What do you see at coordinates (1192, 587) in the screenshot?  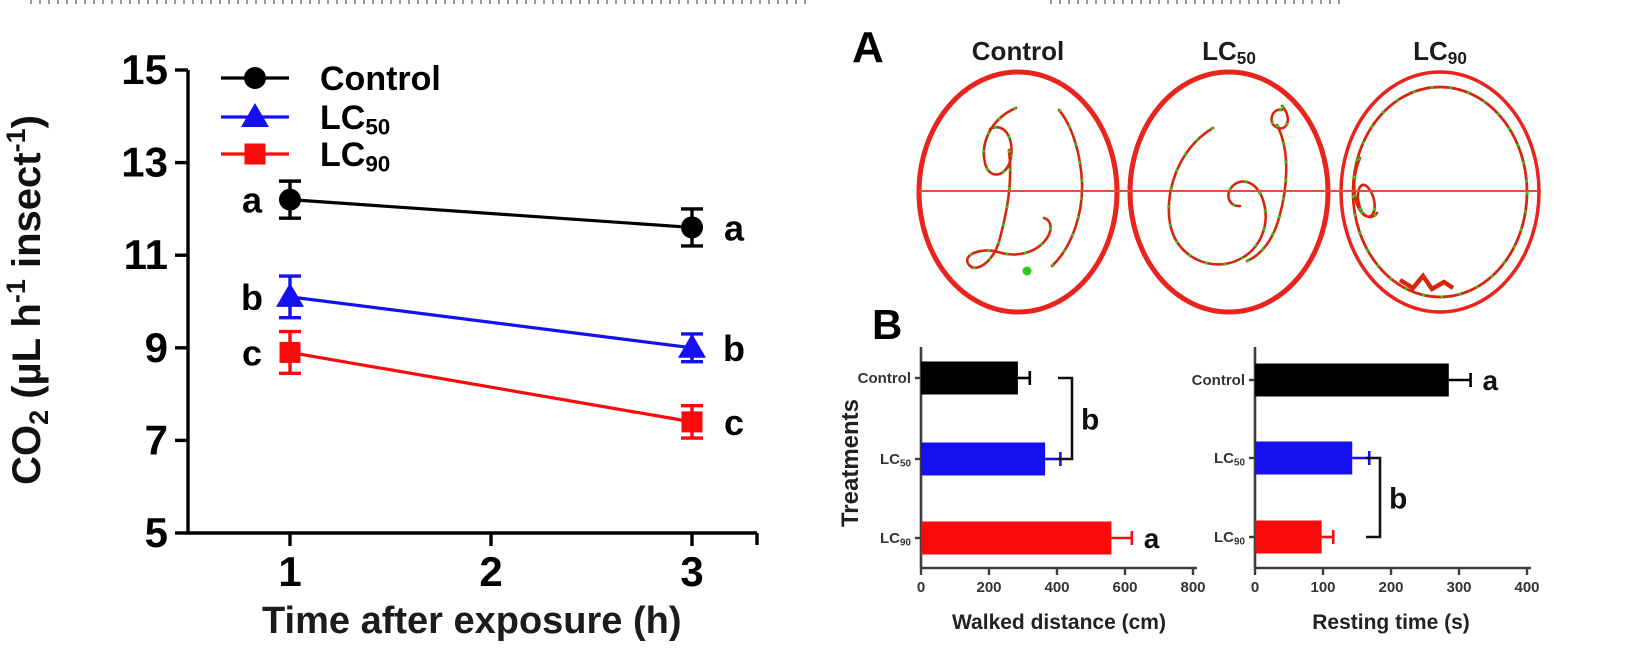 I see `x-tick-label: 800` at bounding box center [1192, 587].